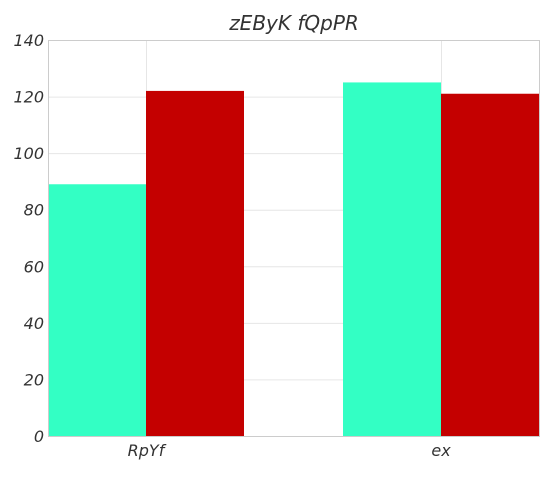 This screenshot has width=553, height=478. What do you see at coordinates (290, 450) in the screenshot?
I see `x-axis-ticks: RpYf ex` at bounding box center [290, 450].